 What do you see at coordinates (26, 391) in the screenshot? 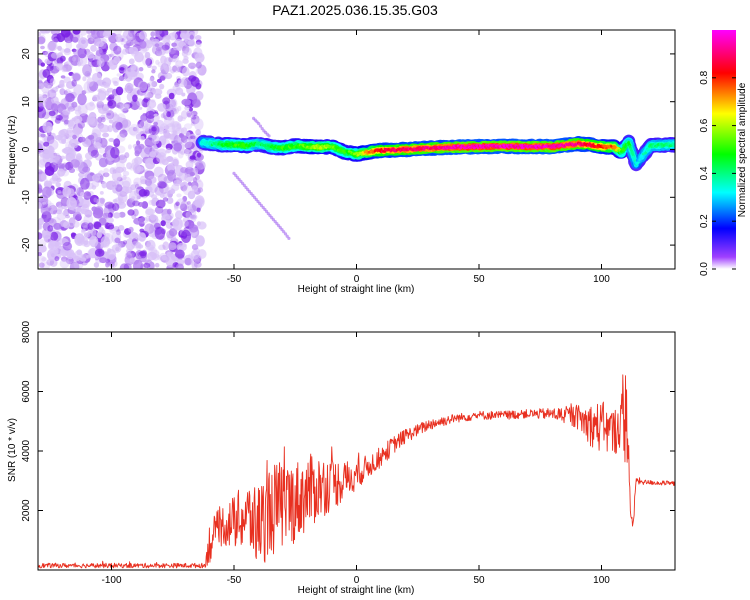
I see `snr-y-tick-label: 6000` at bounding box center [26, 391].